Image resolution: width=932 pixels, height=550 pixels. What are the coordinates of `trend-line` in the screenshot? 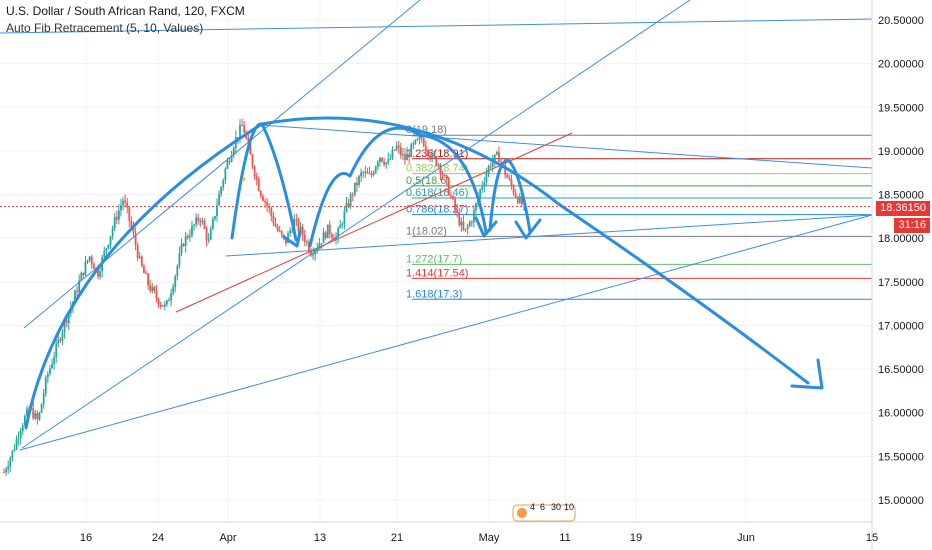 It's located at (374, 222).